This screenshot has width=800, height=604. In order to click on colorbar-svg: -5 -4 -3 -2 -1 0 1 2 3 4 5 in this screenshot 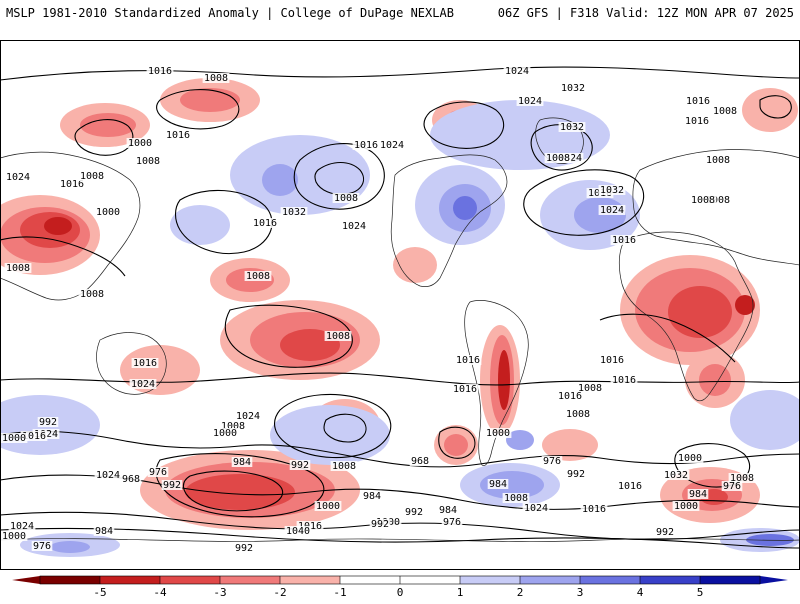, I will do `click(400, 587)`.